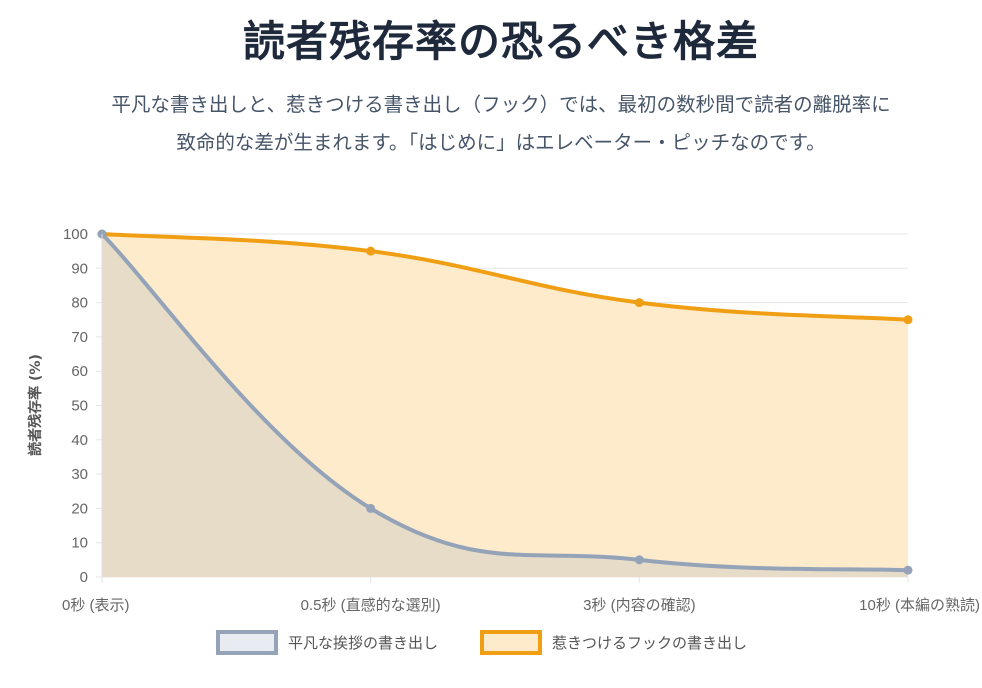 This screenshot has height=688, width=982. What do you see at coordinates (501, 104) in the screenshot?
I see `subtitle-line-1: 平凡な書き出しと、惹きつける書き出し（フック）では、最初の数秒間で読者の離脱率に` at bounding box center [501, 104].